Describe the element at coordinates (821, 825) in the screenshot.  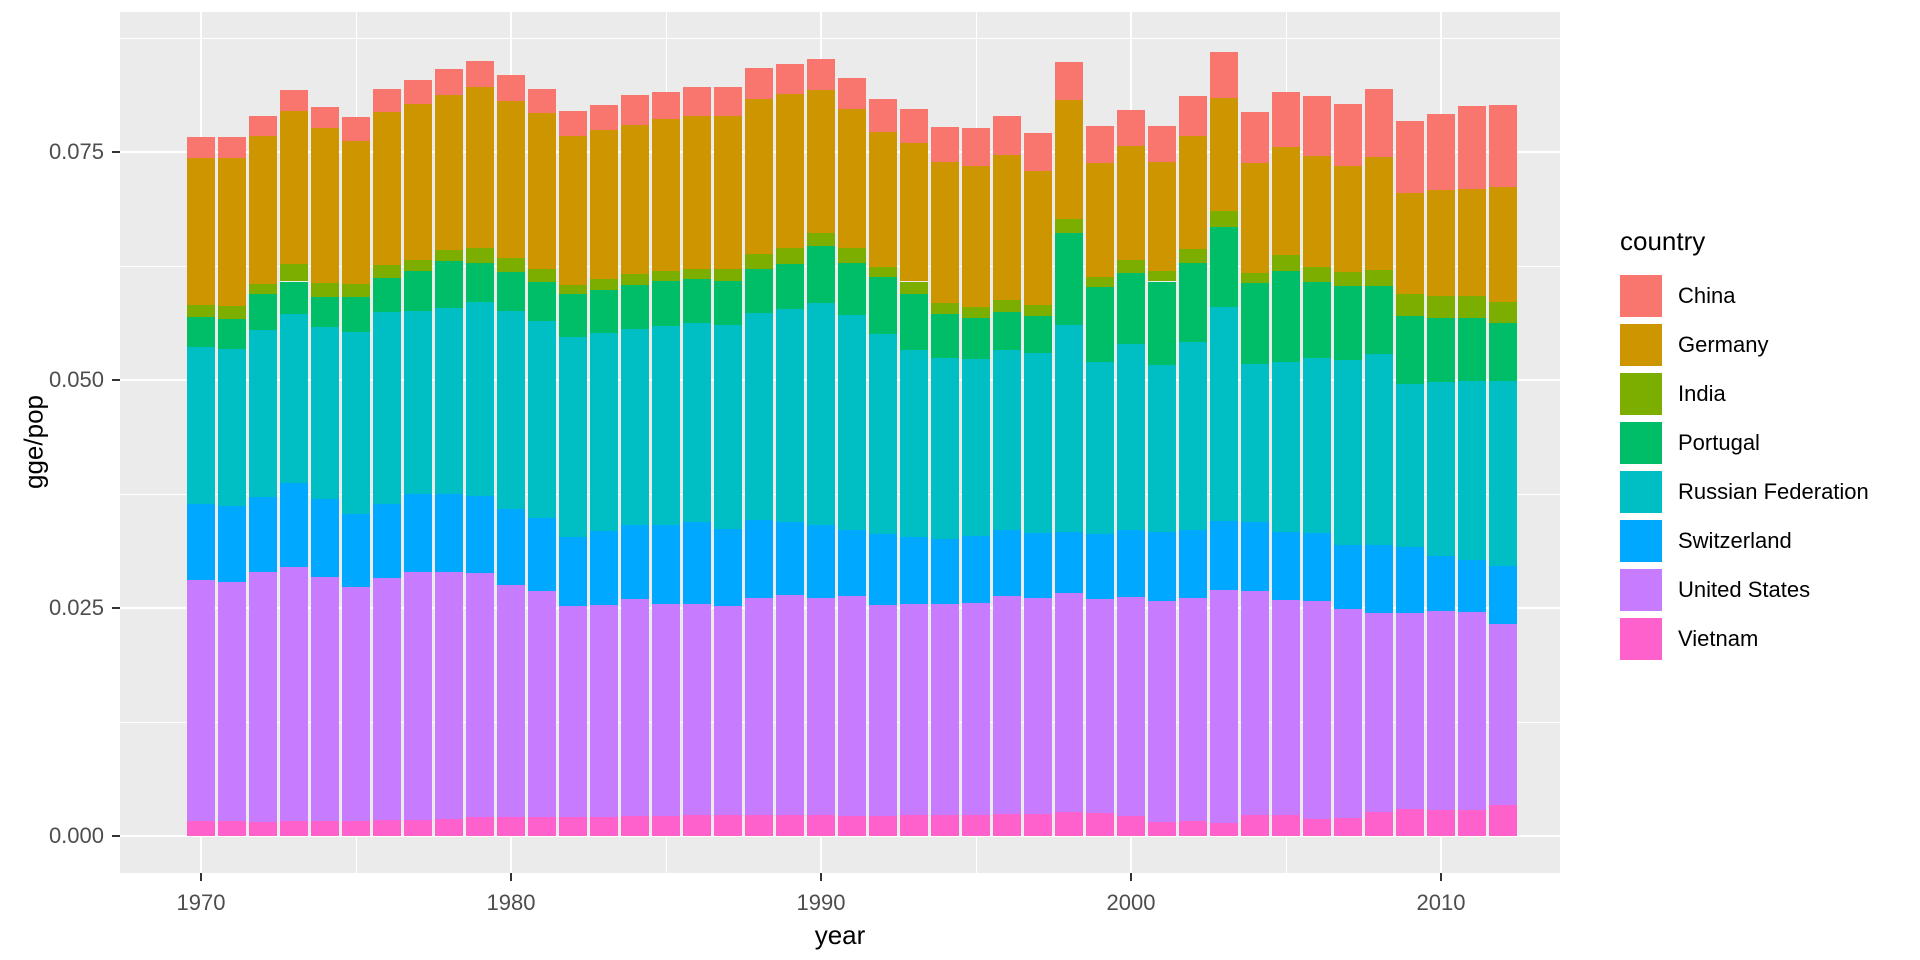
I see `bar-segment-vietnam-1990` at that location.